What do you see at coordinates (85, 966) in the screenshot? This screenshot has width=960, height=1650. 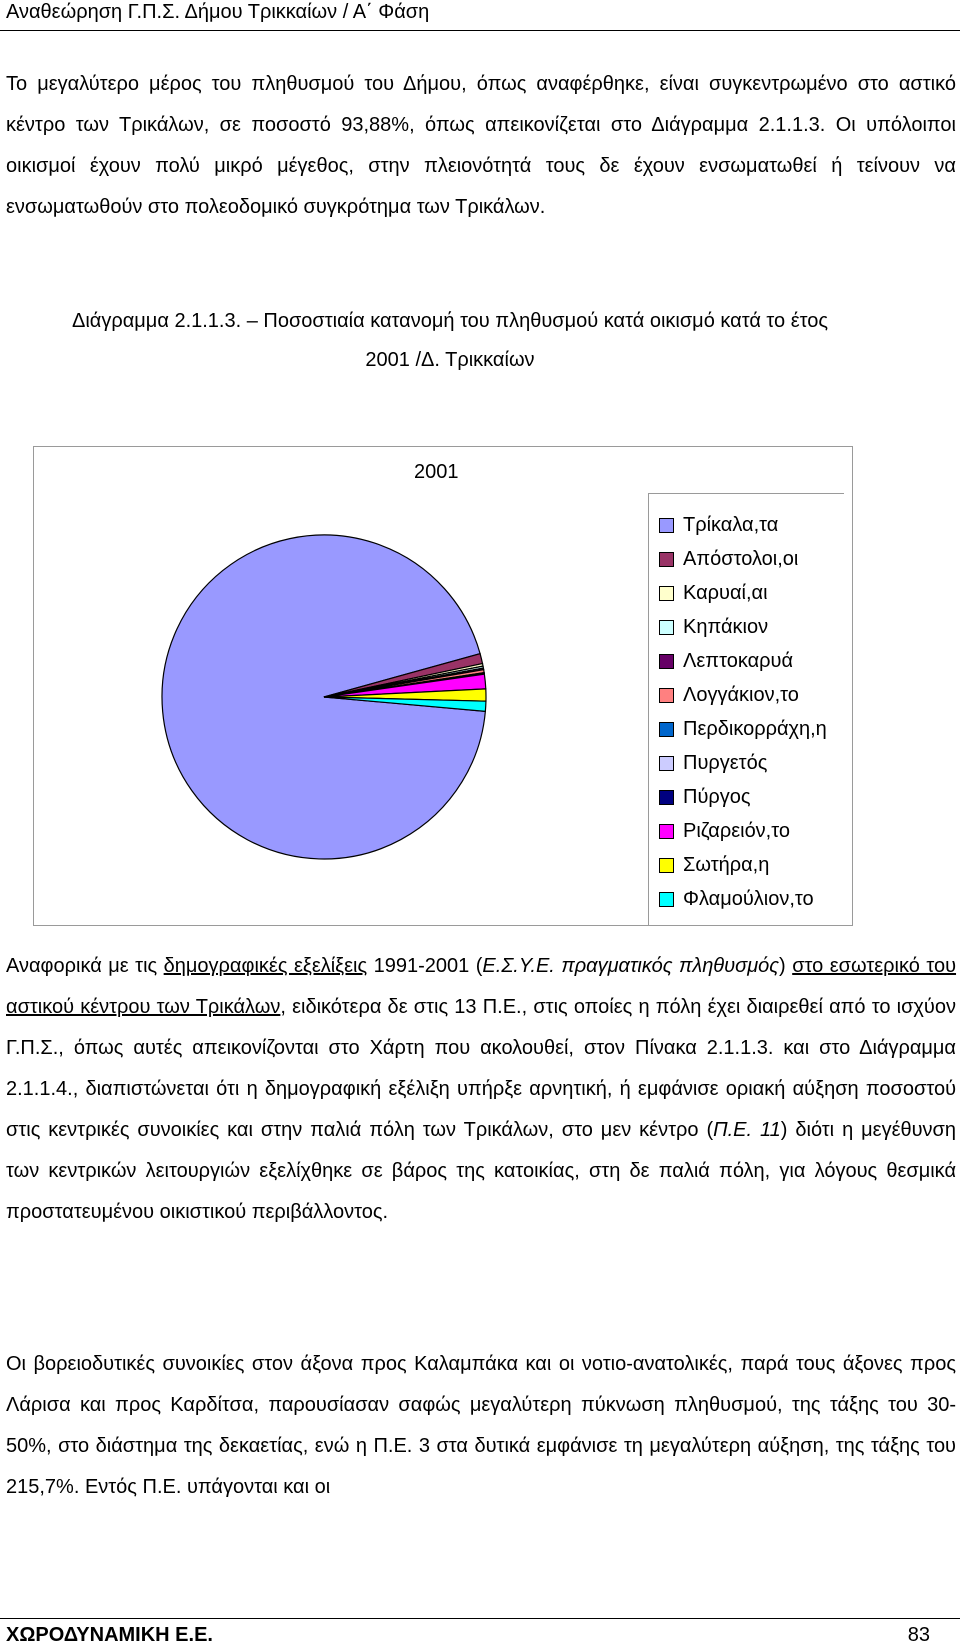 I see `para2-text-1: Αναφορικά με τις` at bounding box center [85, 966].